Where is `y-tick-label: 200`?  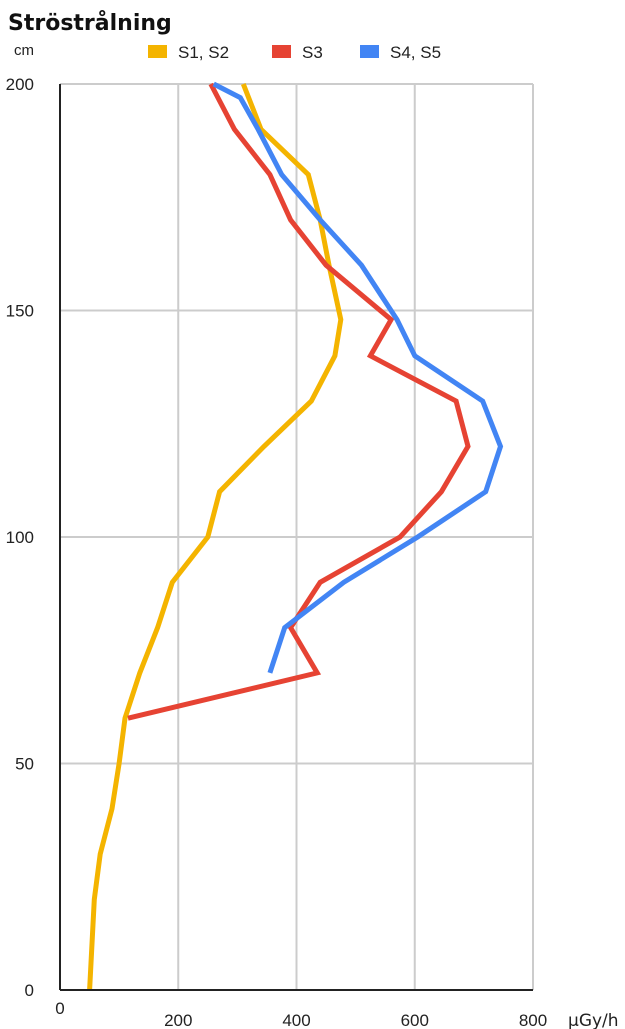 y-tick-label: 200 is located at coordinates (20, 84).